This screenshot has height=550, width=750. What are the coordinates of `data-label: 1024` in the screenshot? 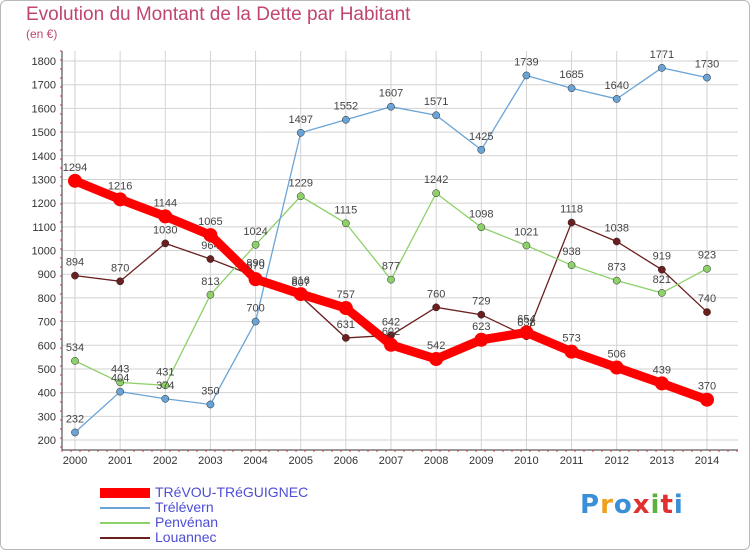 It's located at (255, 232).